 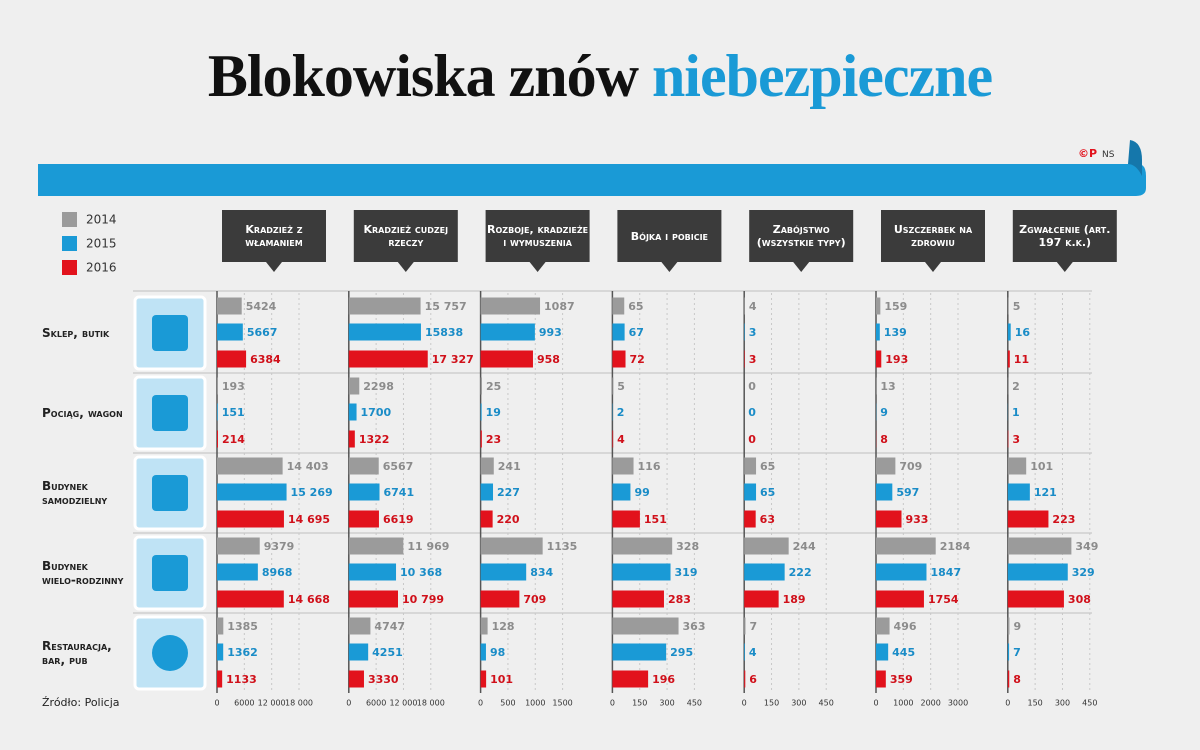 I want to click on value-label: 196, so click(x=663, y=679).